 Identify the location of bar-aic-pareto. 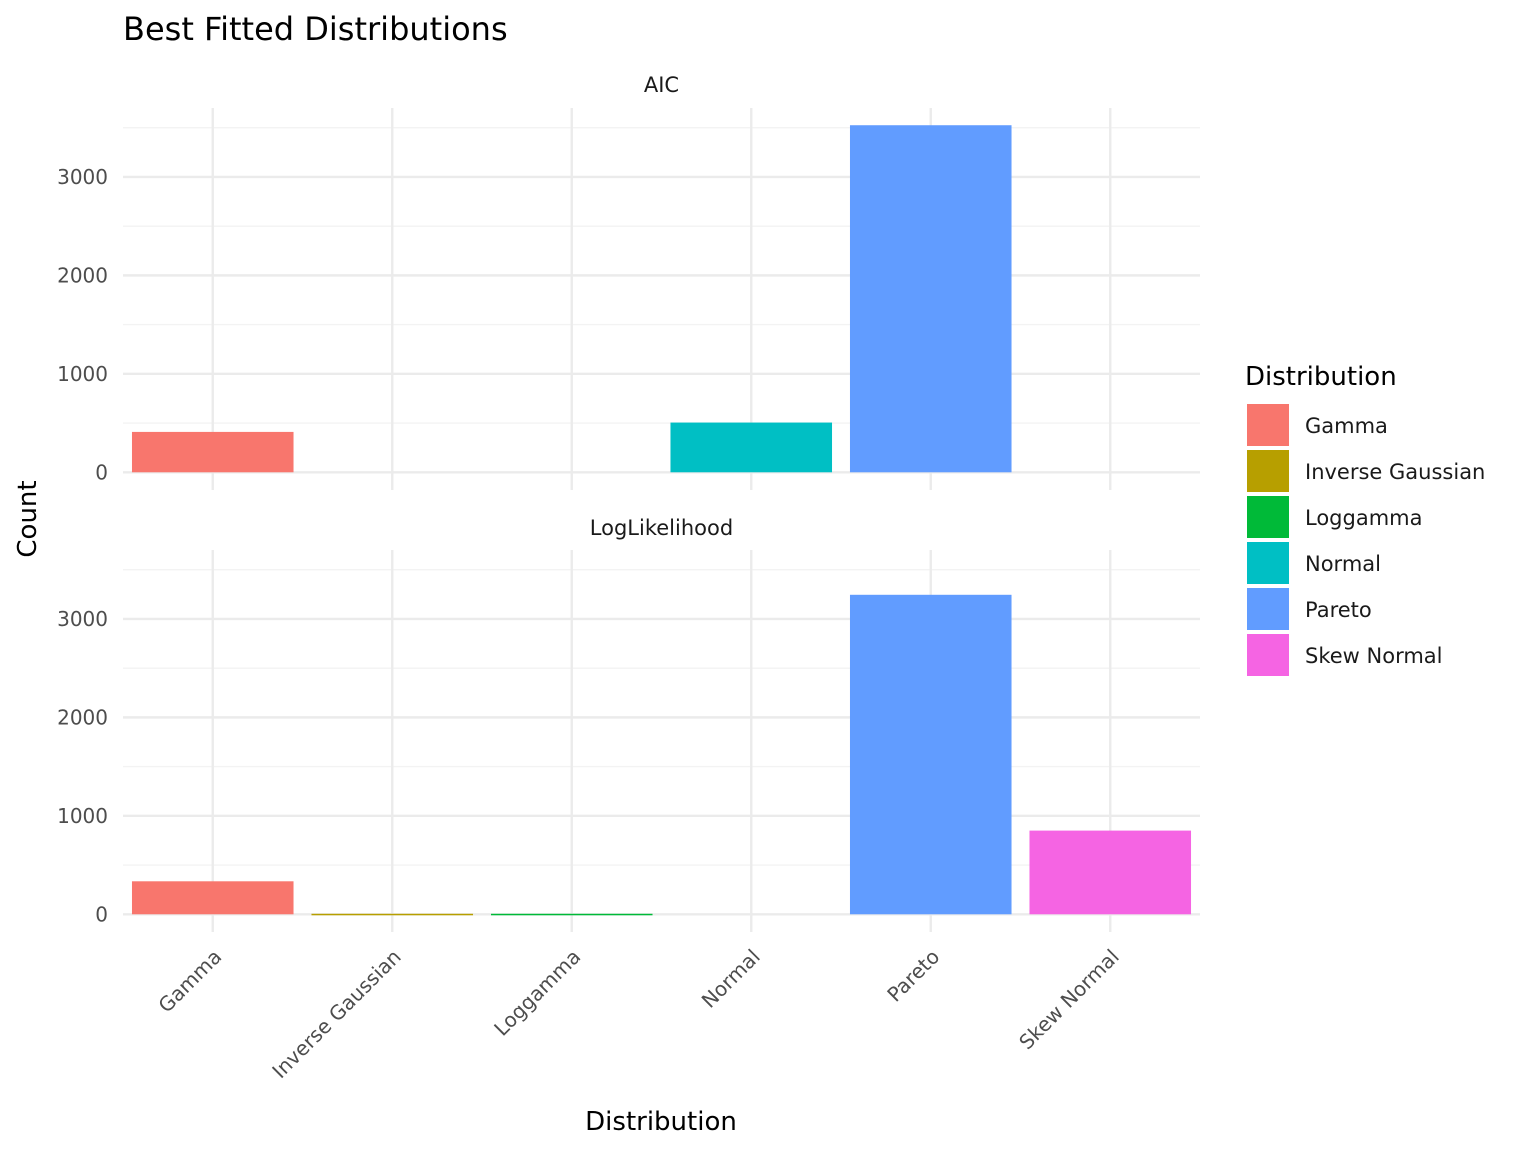
(930, 299).